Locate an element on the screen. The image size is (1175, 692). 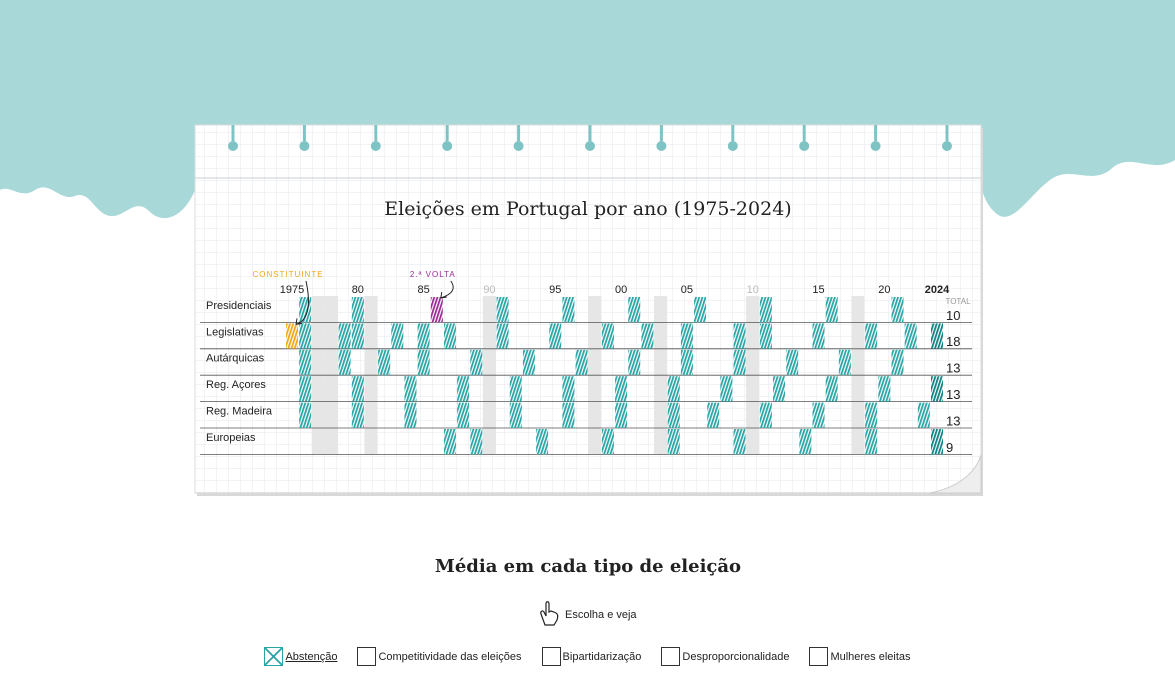
option: Abstenção is located at coordinates (300, 656).